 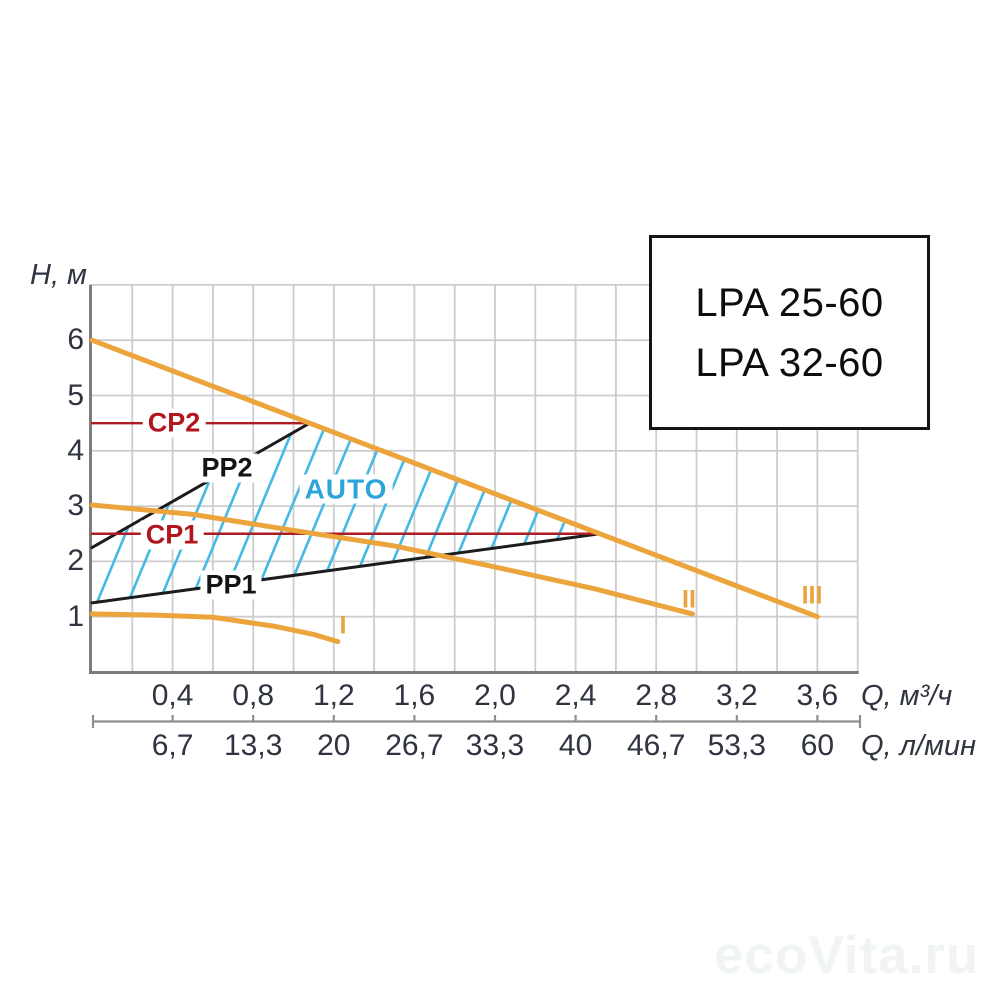 I want to click on x-tick-label-lmin: 53,3, so click(x=736, y=745).